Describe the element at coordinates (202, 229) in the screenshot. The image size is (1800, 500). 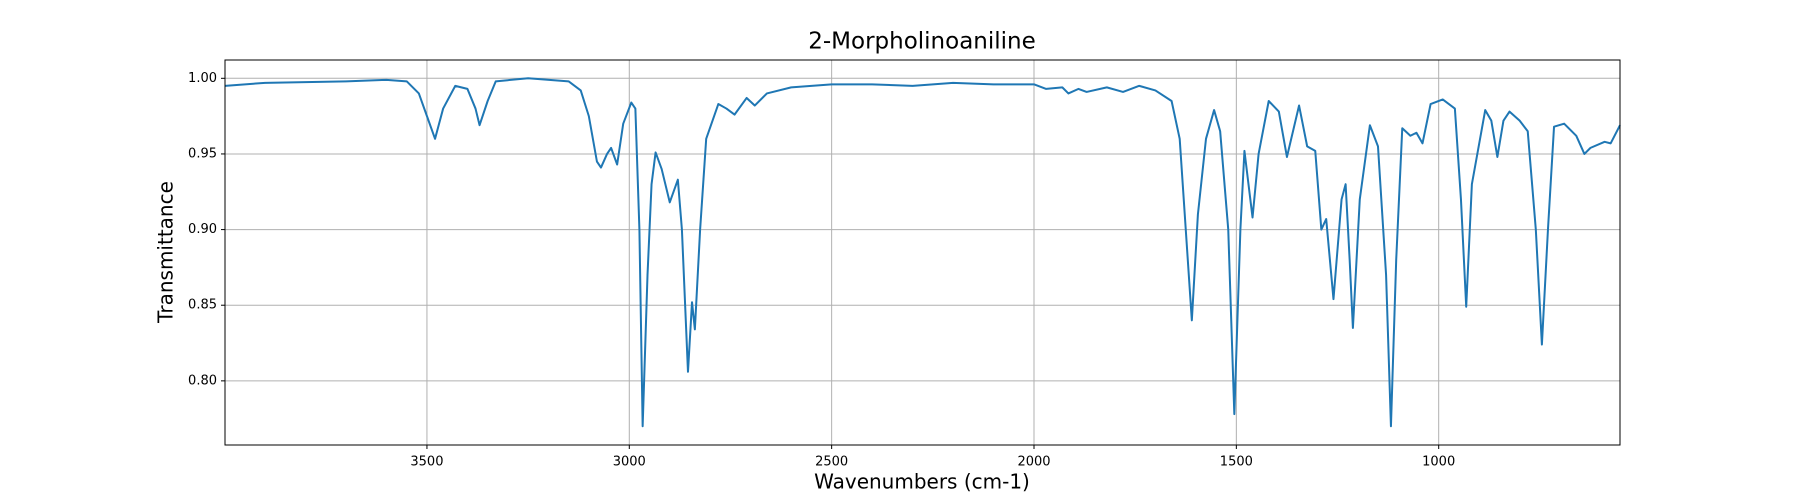
I see `y-tick-label: 0.90` at that location.